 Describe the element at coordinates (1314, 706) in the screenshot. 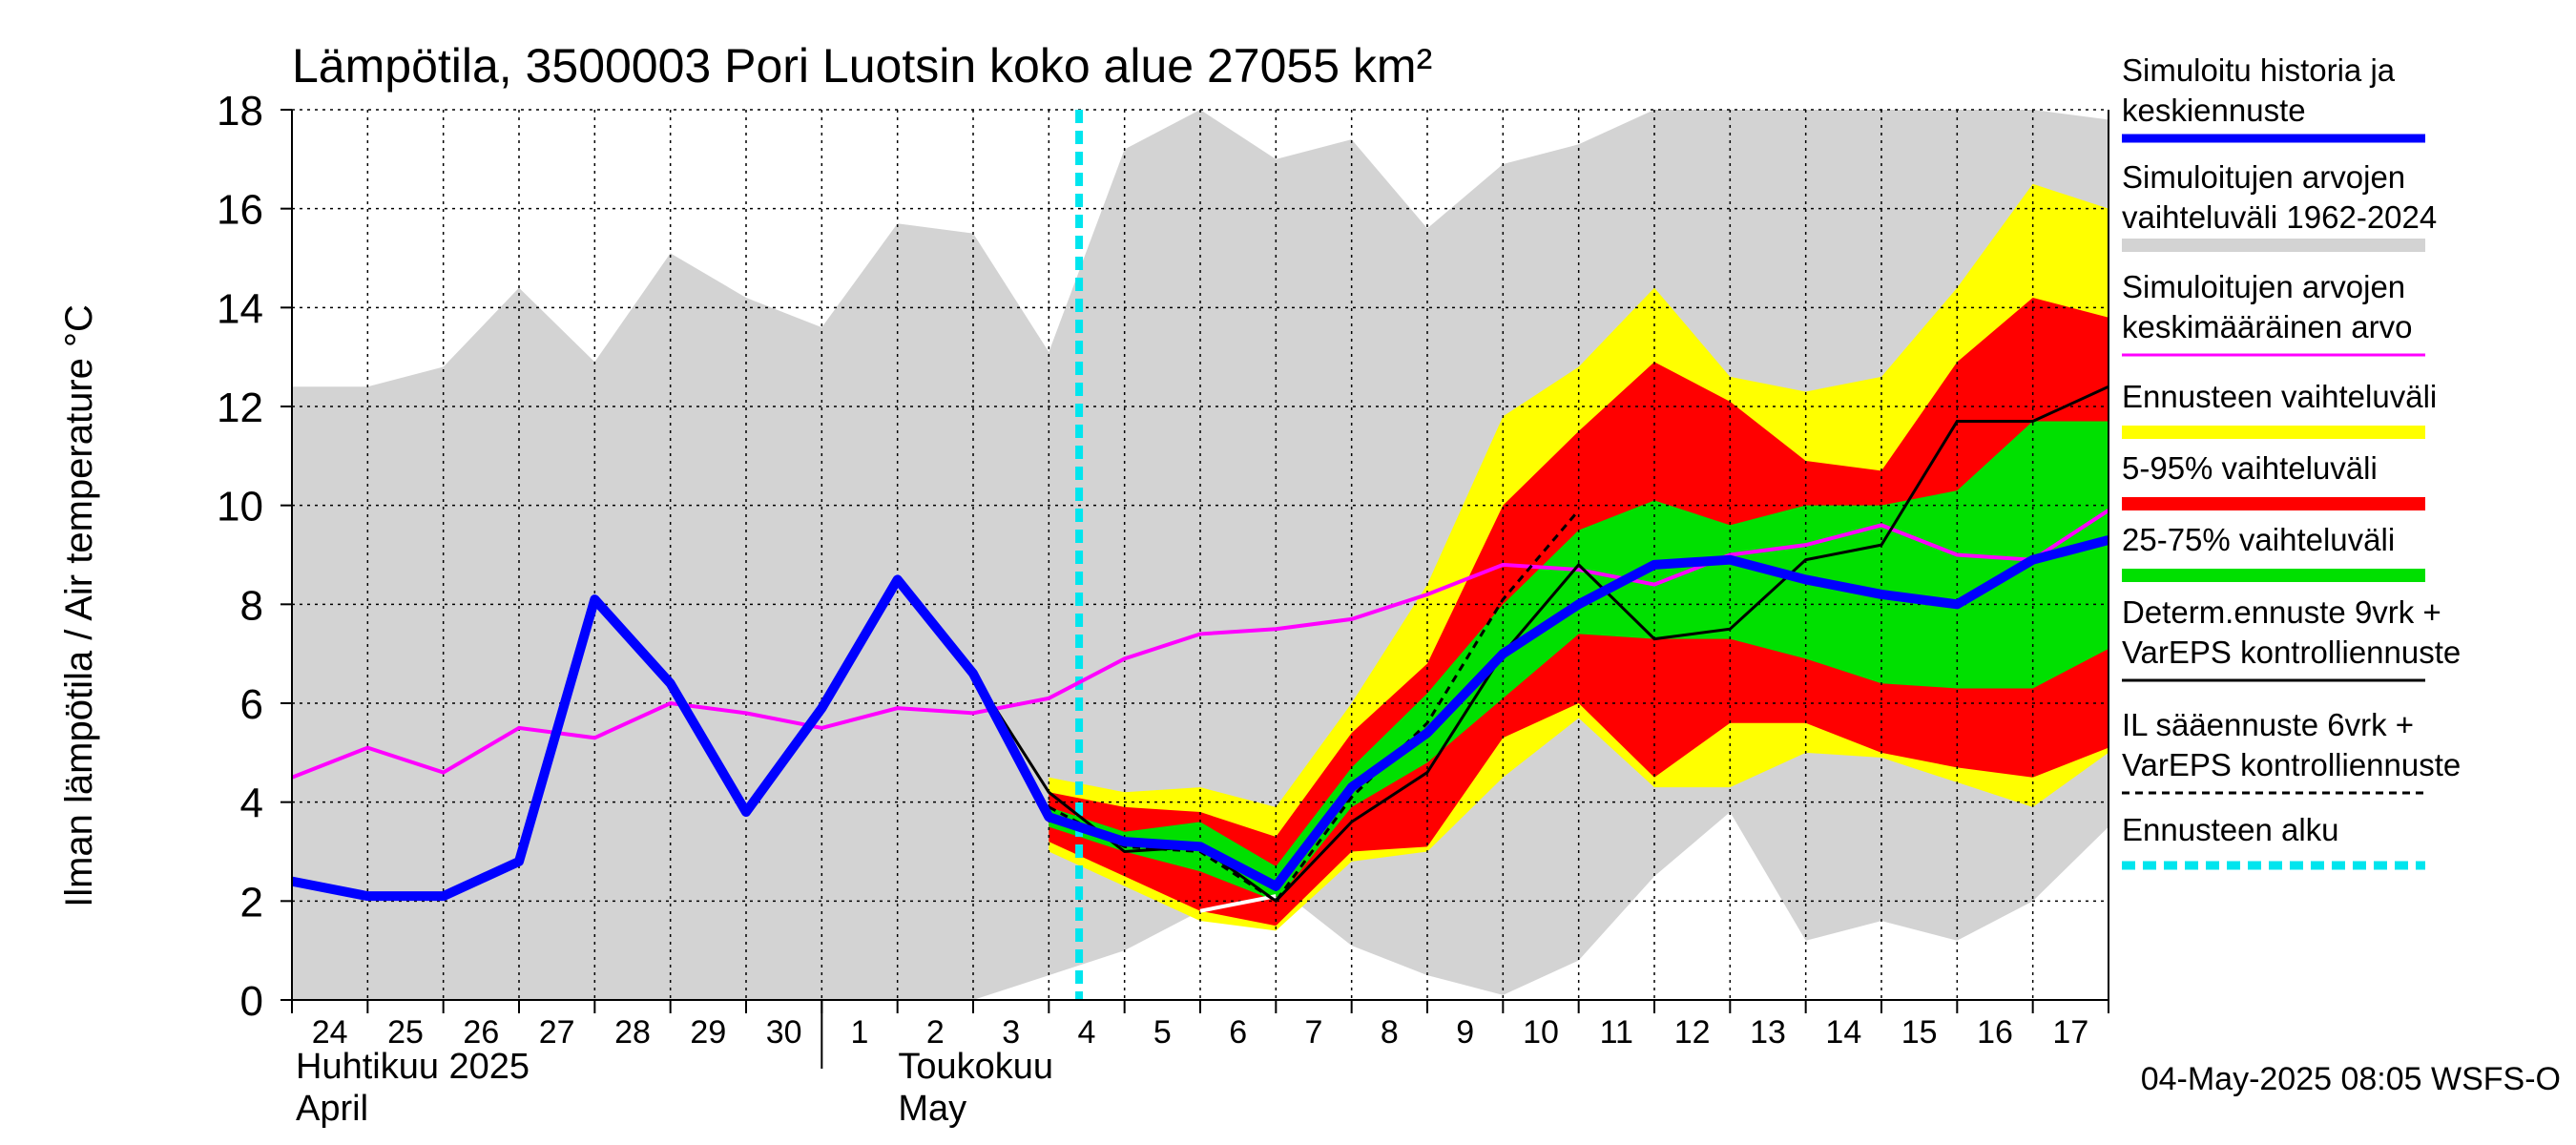

I see `il-forecast-line` at that location.